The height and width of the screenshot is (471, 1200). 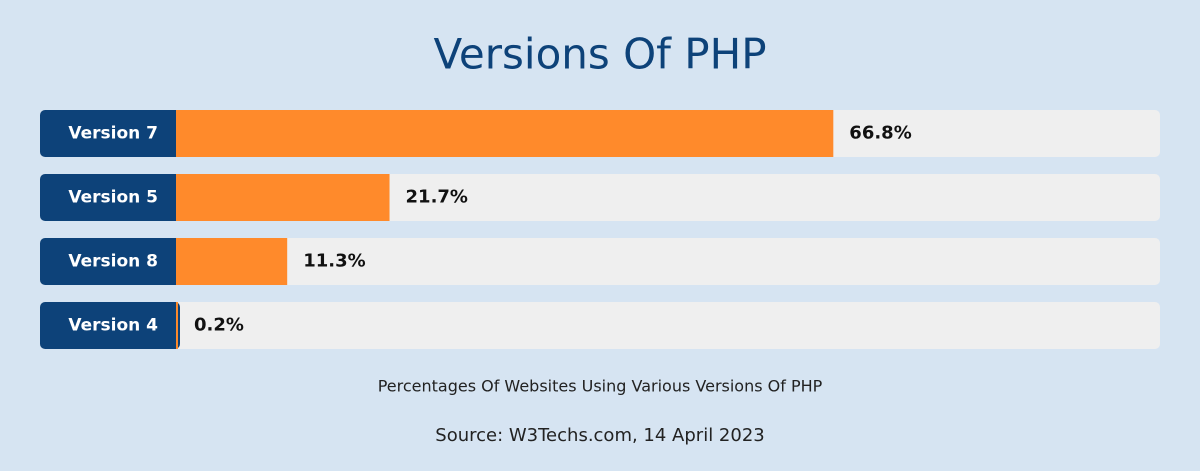 I want to click on category-label: Version 8, so click(x=113, y=262).